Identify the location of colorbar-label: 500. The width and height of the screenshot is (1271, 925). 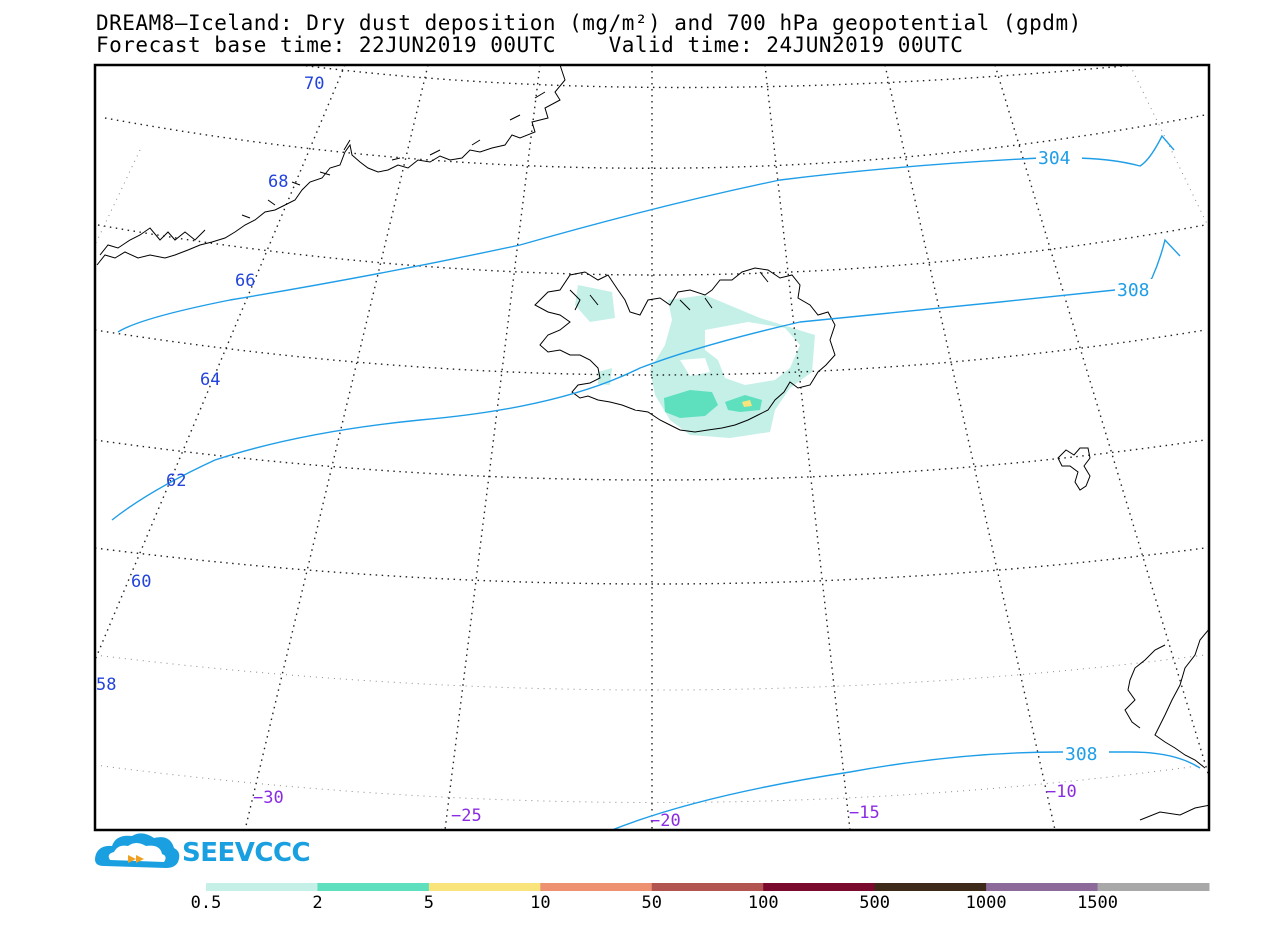
(875, 903).